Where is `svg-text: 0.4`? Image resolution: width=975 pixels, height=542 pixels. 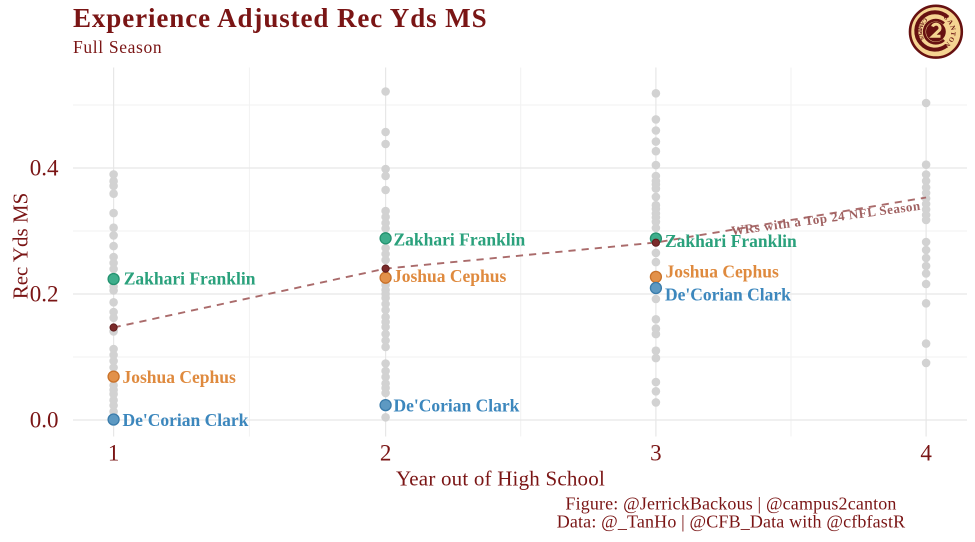 svg-text: 0.4 is located at coordinates (44, 168).